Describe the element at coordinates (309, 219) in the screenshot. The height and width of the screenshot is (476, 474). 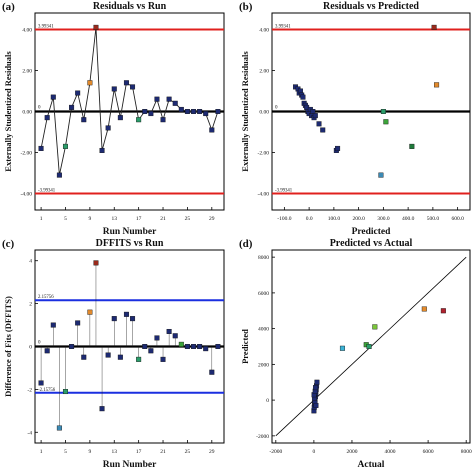
I see `panel-2-x-tick-label: 0.0` at that location.